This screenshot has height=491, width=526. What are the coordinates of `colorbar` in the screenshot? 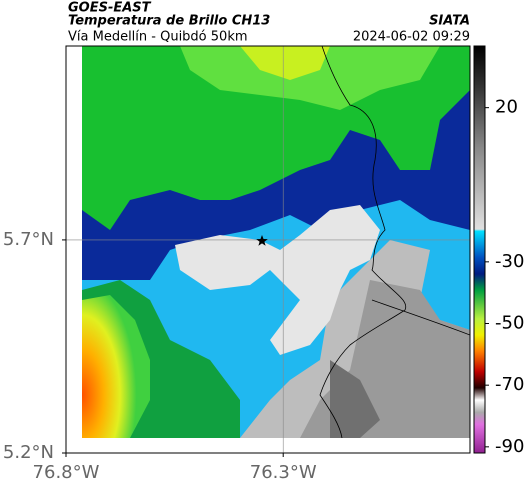 It's located at (479, 249).